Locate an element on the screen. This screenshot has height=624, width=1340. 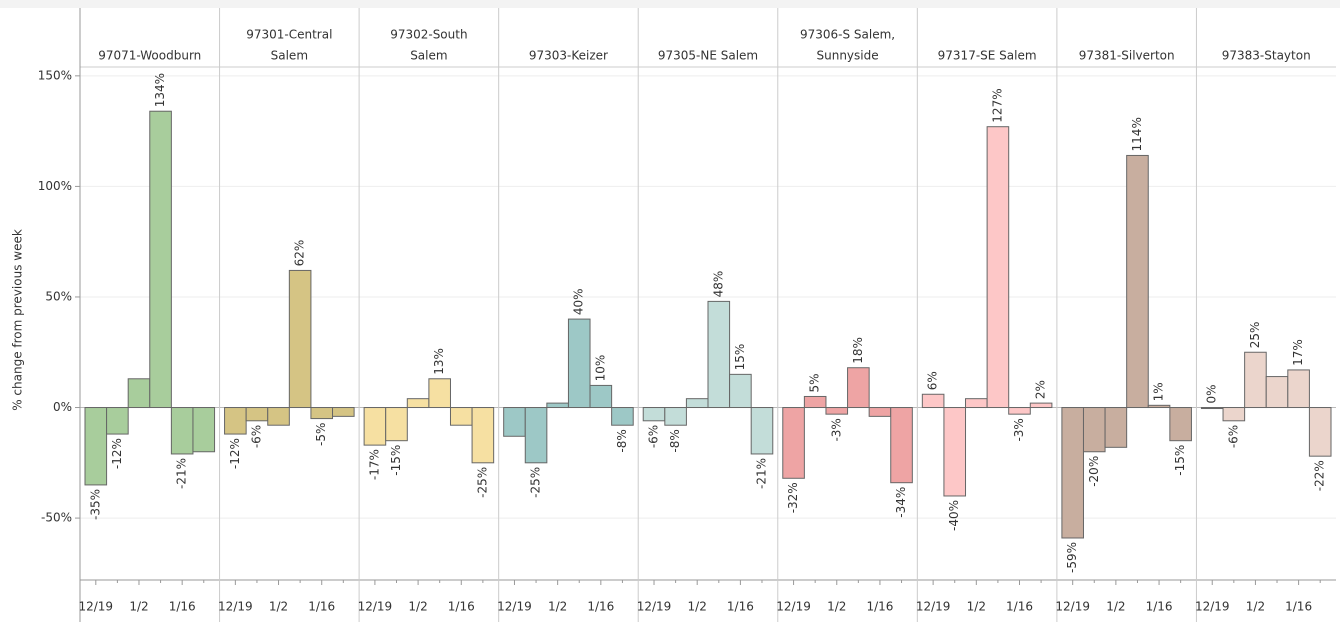
data-label: -5% is located at coordinates (321, 434).